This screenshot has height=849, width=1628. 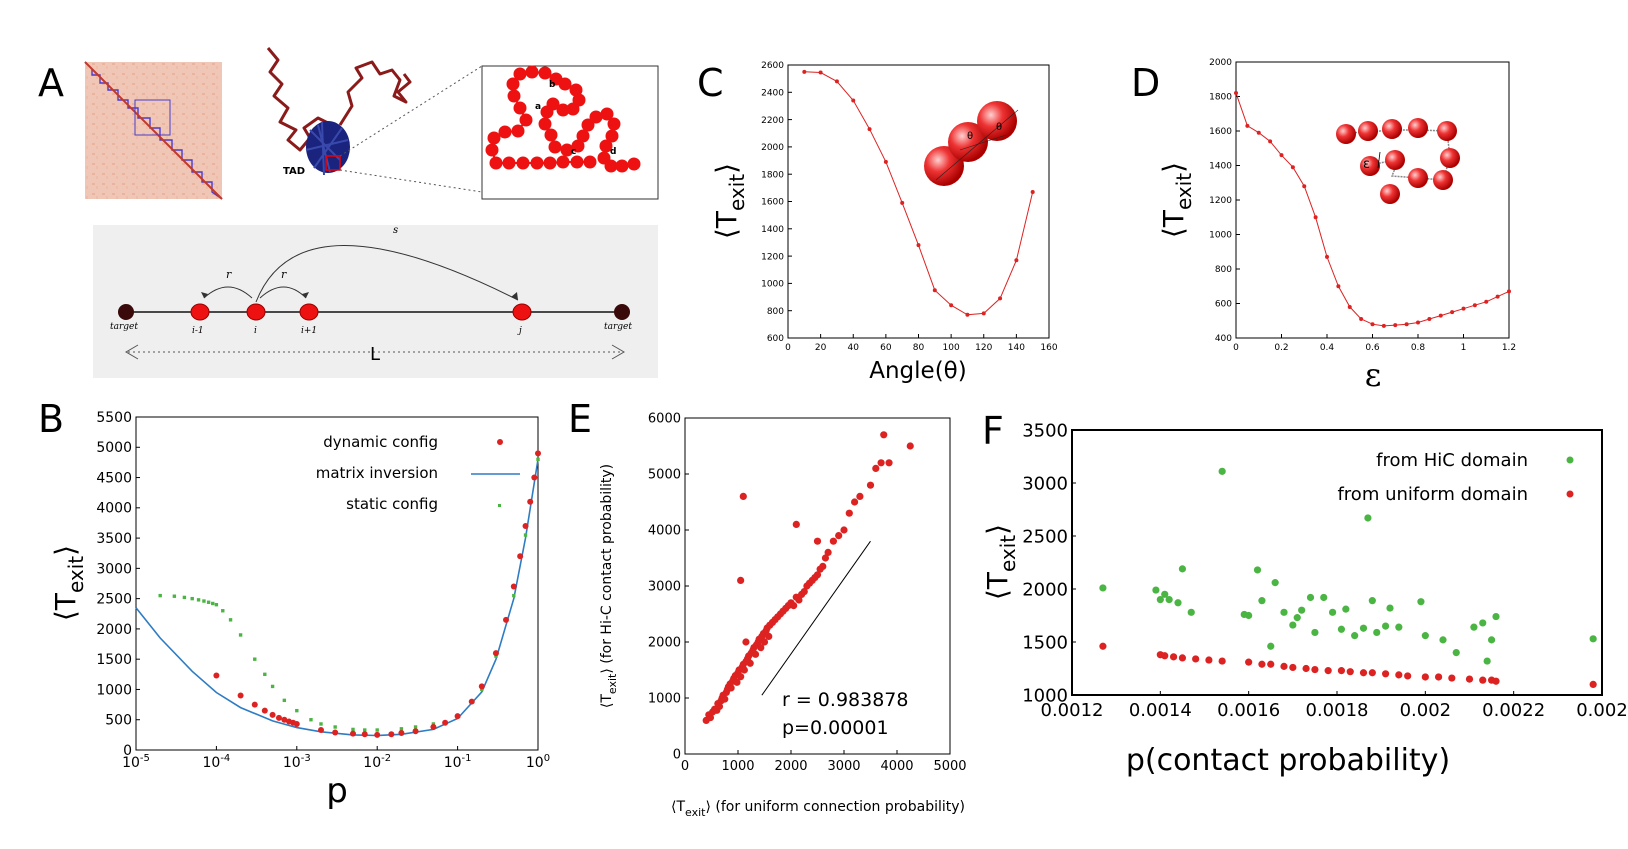 I want to click on d-ytick-label: 600, so click(x=1223, y=305).